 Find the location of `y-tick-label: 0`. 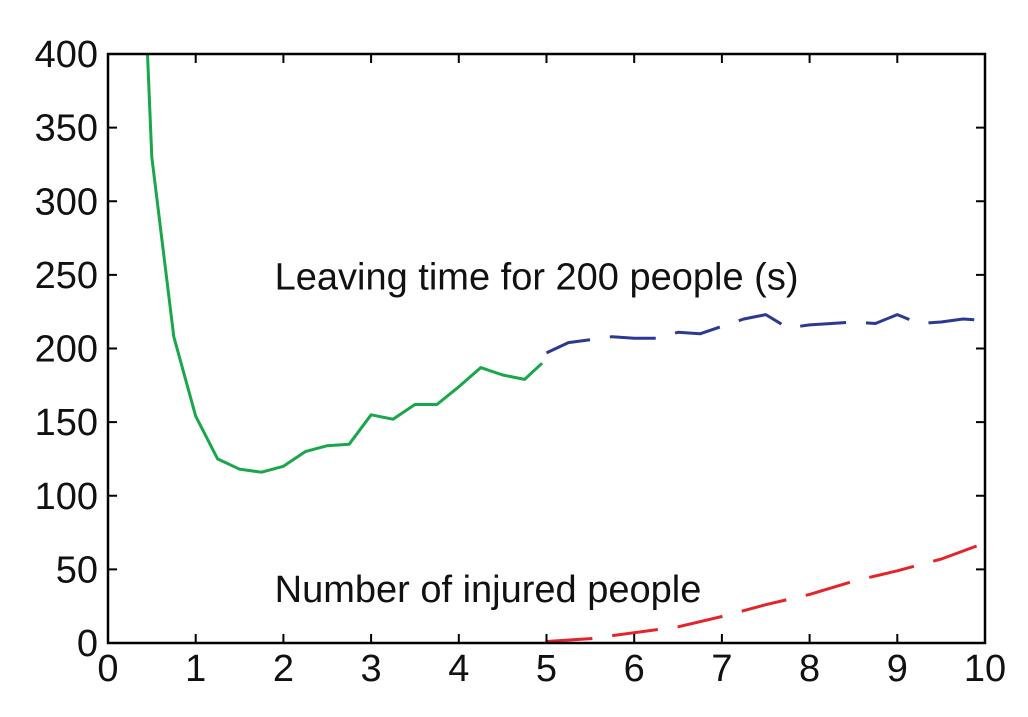

y-tick-label: 0 is located at coordinates (87, 644).